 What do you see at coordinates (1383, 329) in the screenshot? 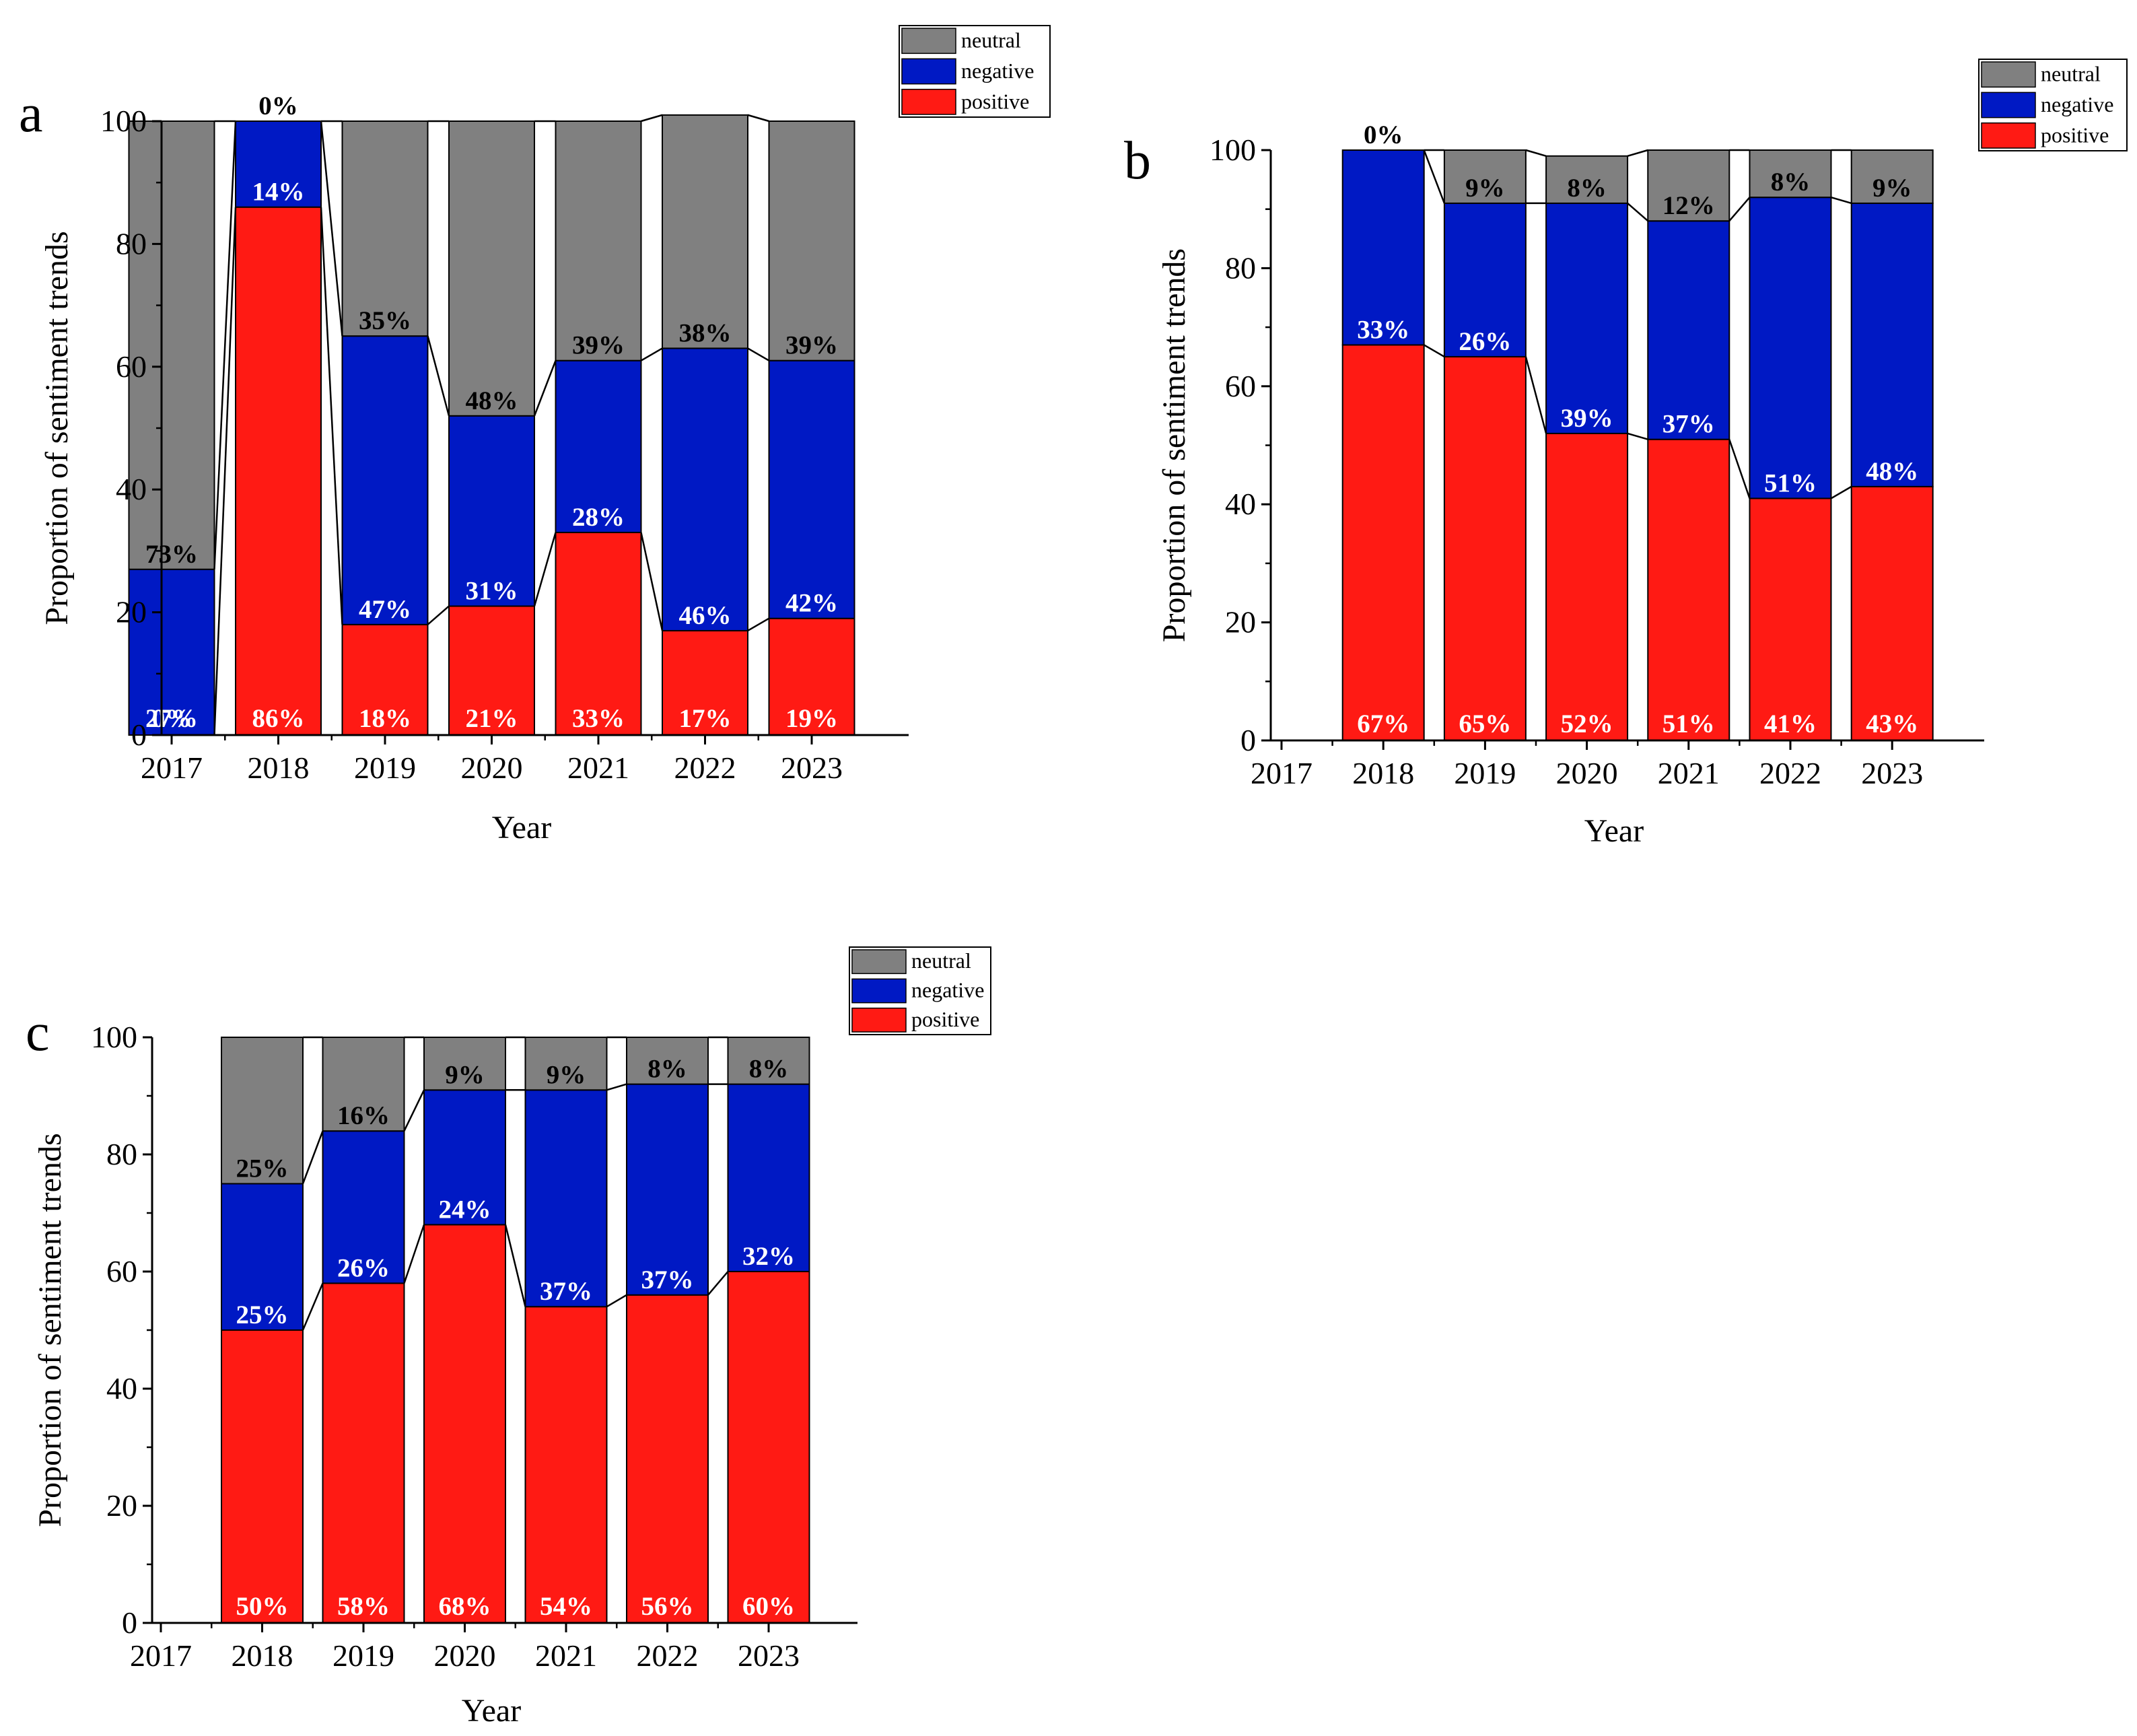
I see `data-label-negative: 33%` at bounding box center [1383, 329].